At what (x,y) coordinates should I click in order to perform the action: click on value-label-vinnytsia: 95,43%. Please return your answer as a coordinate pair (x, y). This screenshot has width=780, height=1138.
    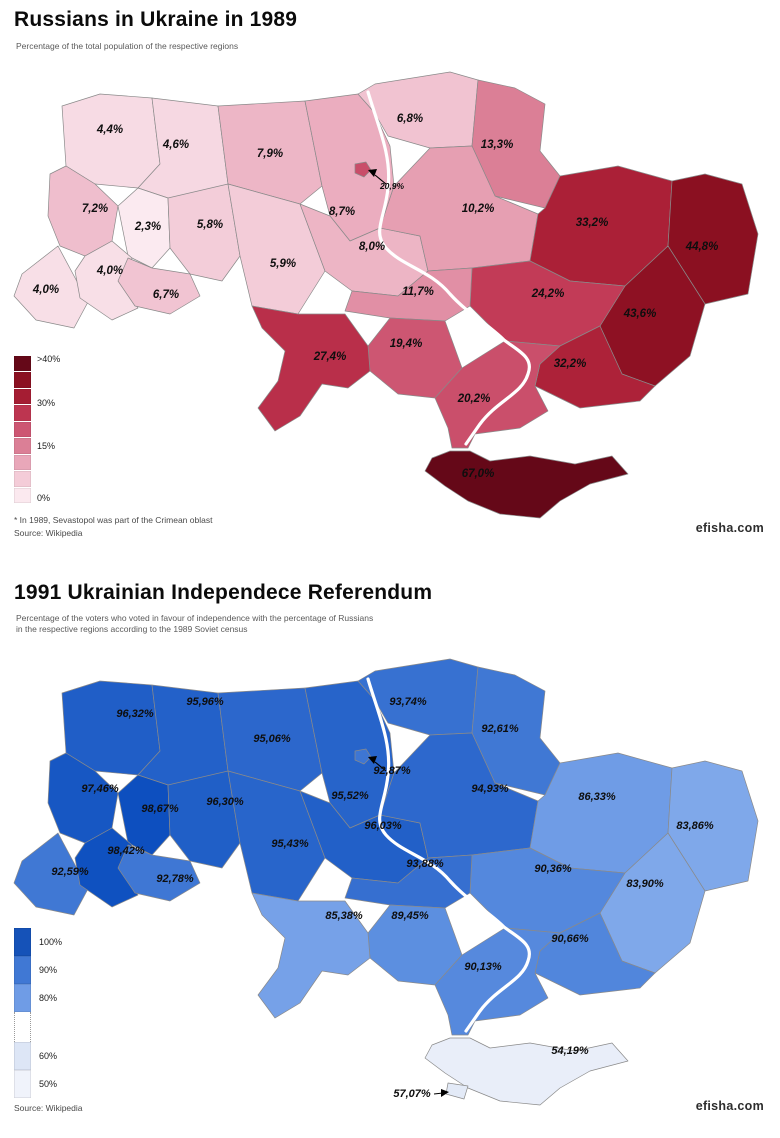
    Looking at the image, I should click on (290, 844).